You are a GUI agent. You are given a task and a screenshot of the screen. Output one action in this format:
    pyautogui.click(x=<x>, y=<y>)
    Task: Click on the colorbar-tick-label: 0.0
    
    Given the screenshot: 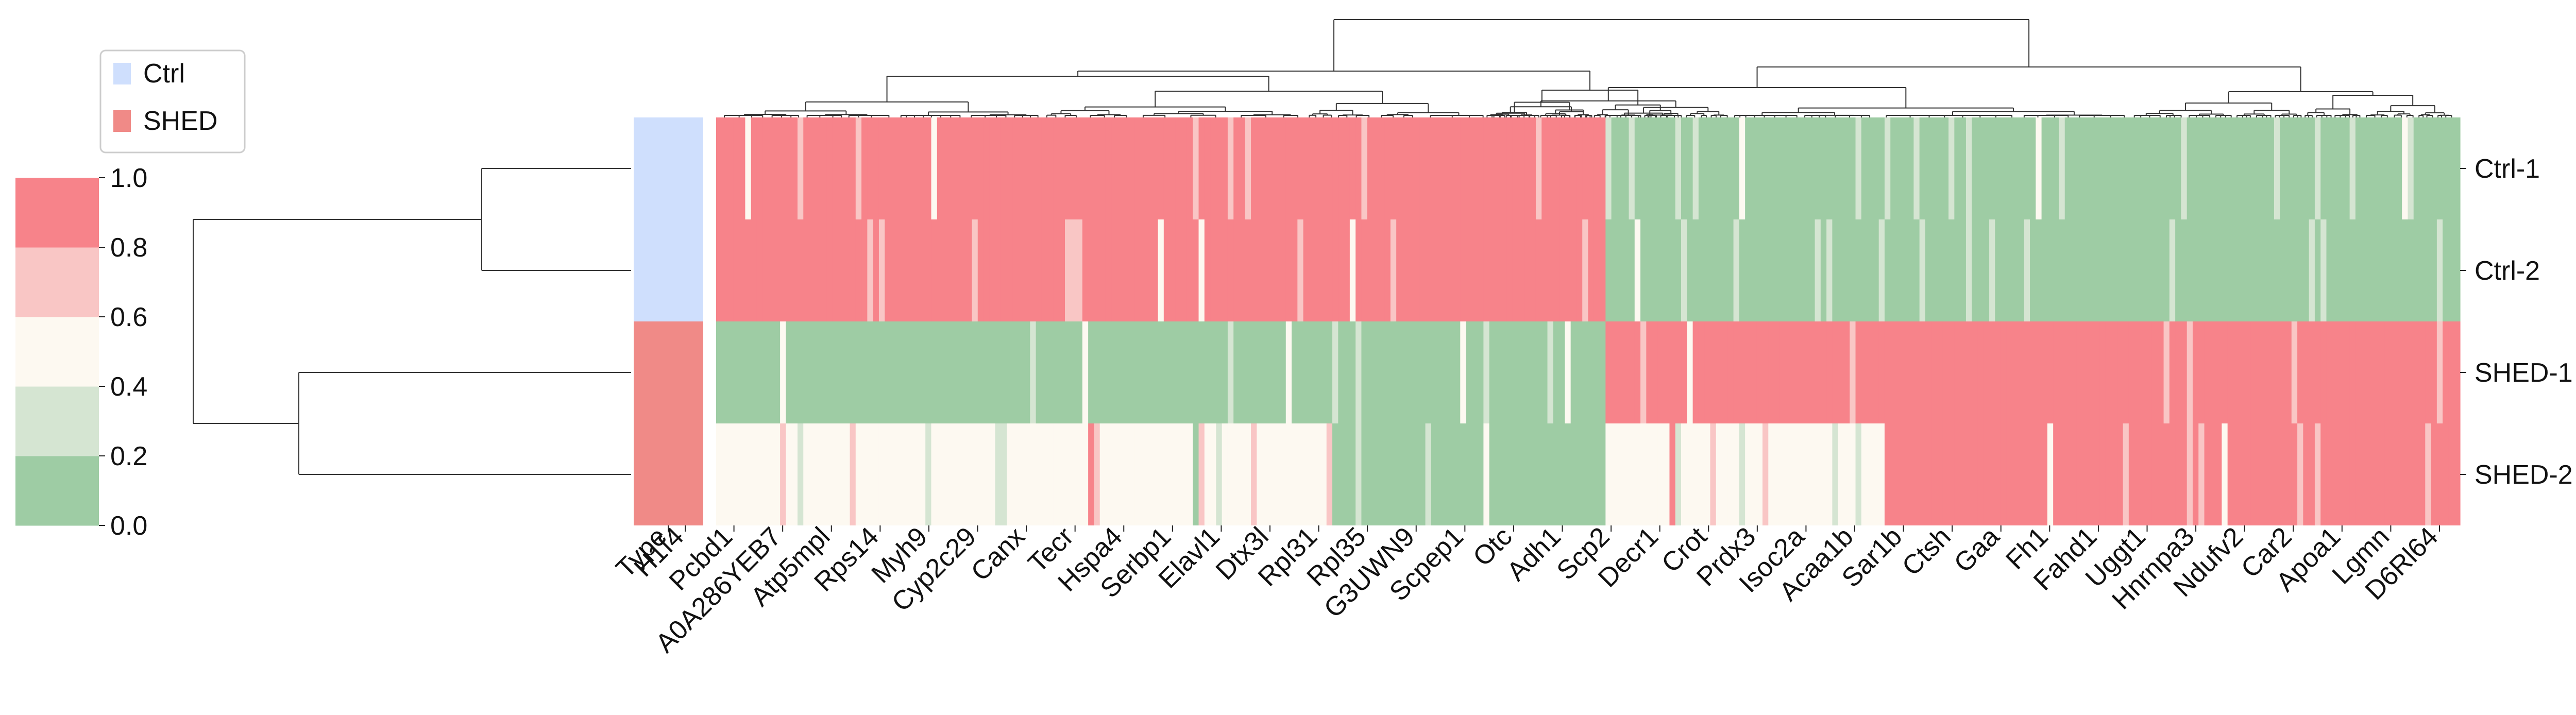 What is the action you would take?
    pyautogui.click(x=128, y=526)
    